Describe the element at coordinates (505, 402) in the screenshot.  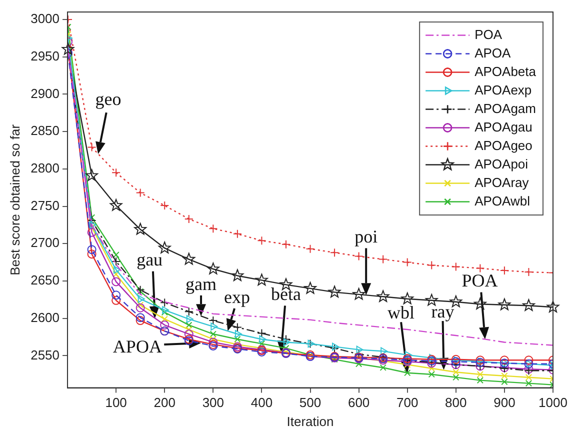
I see `x-tick-label: 900` at that location.